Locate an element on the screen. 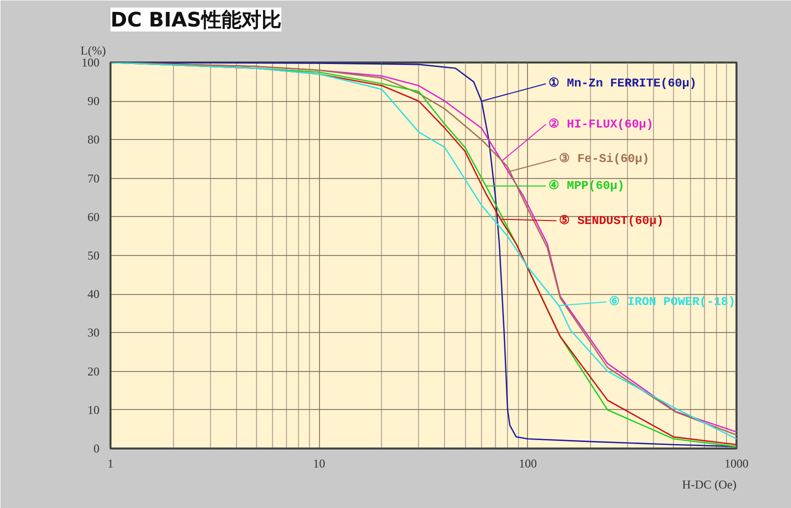 This screenshot has width=791, height=508. x-tick-label: 100 is located at coordinates (527, 463).